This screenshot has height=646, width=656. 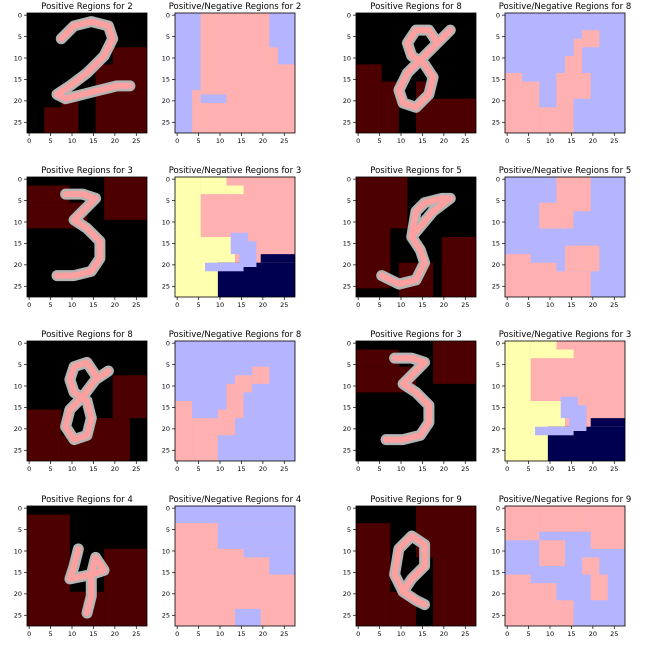 What do you see at coordinates (87, 7) in the screenshot?
I see `subplot-title: Positive Regions for 2` at bounding box center [87, 7].